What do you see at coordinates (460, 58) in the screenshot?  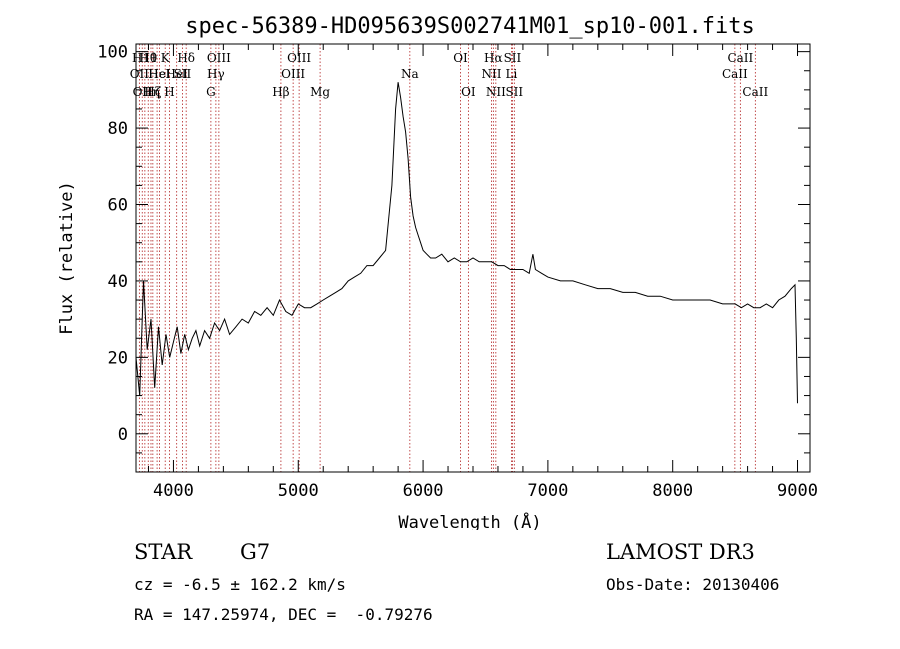 I see `line-label-6300: OI` at bounding box center [460, 58].